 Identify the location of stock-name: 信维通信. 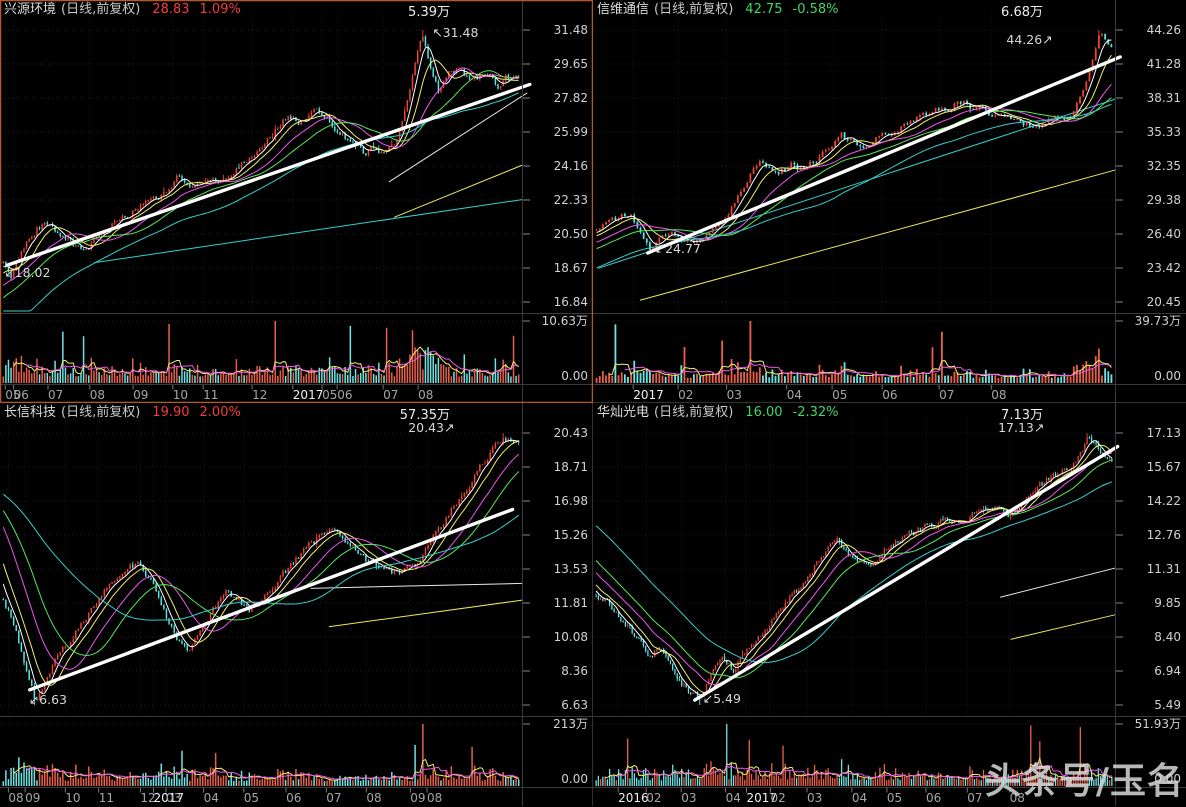
(623, 9).